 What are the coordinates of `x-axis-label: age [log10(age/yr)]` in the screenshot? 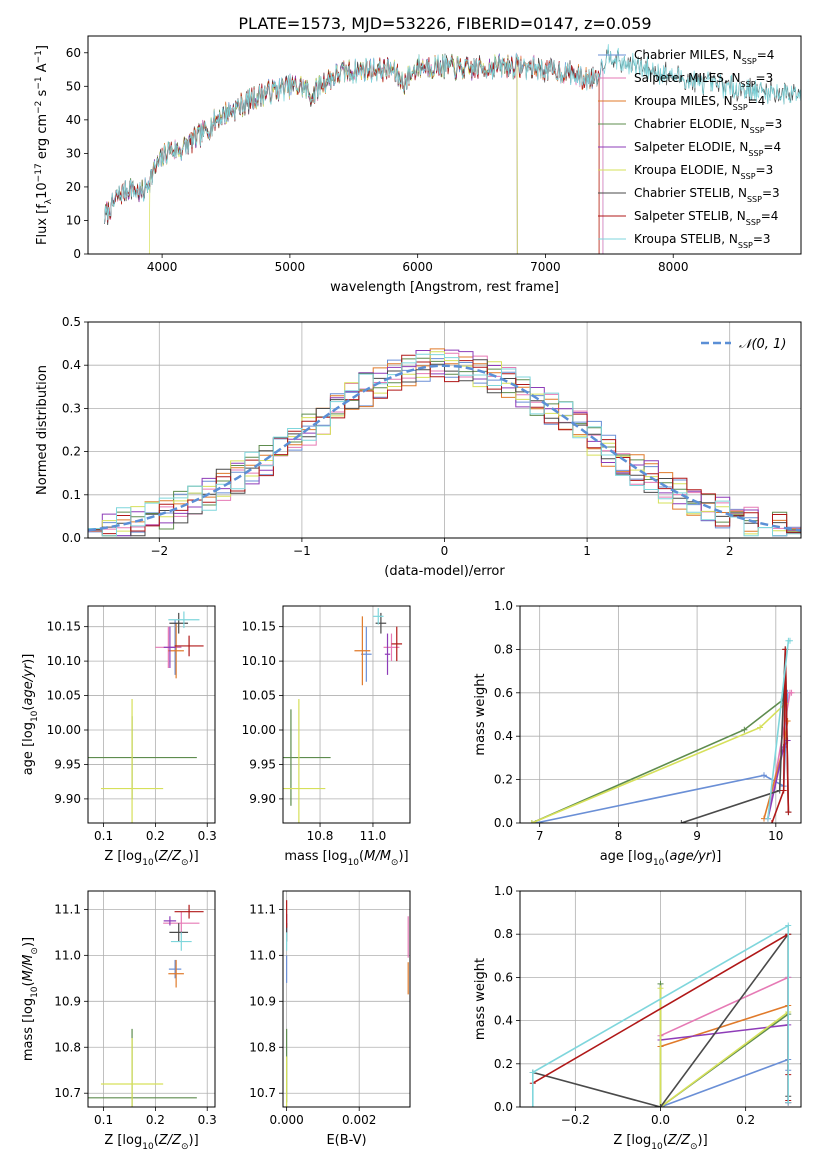 It's located at (661, 858).